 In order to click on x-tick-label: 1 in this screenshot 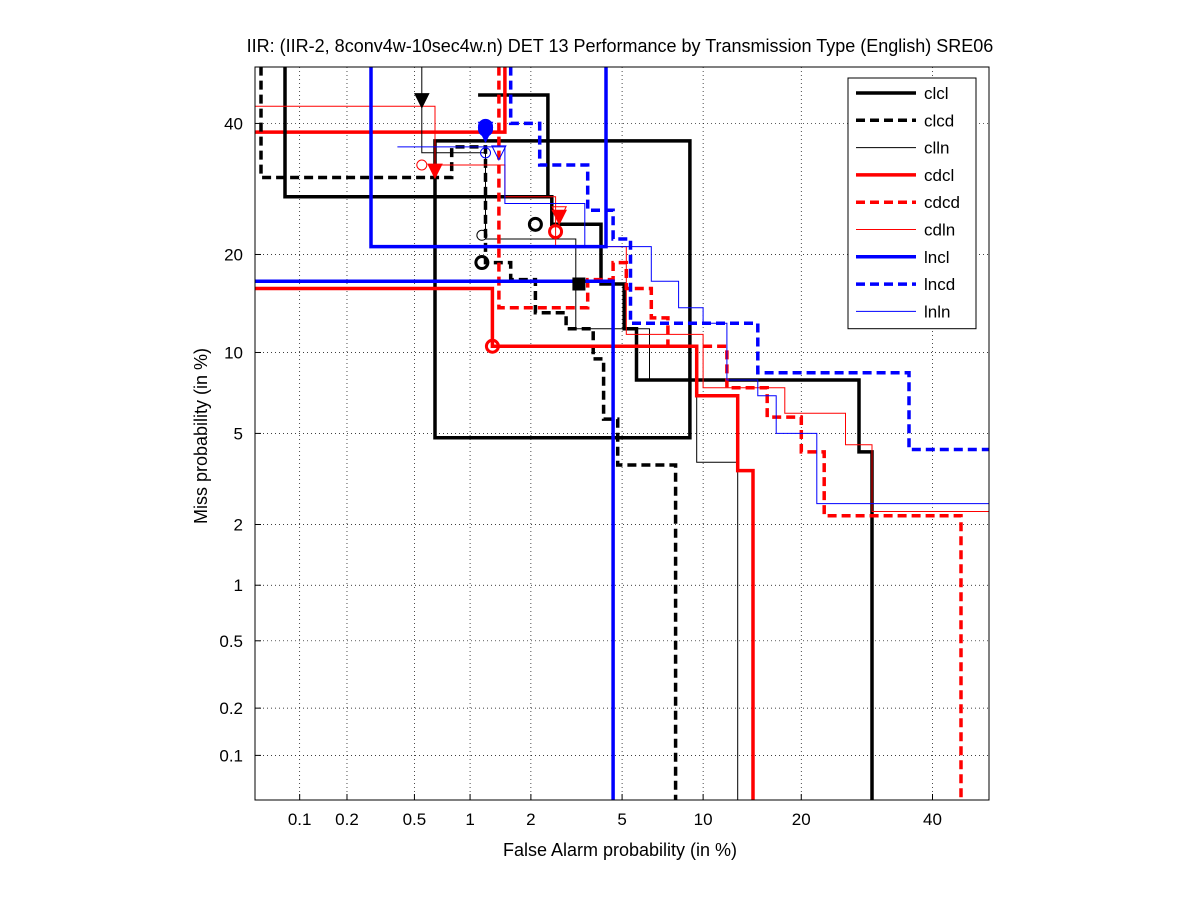, I will do `click(469, 819)`.